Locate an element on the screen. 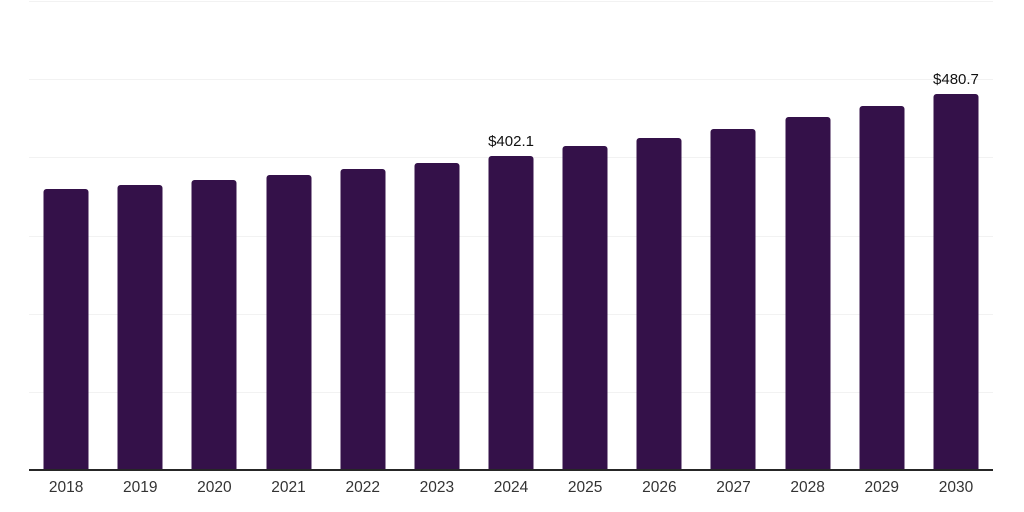 The width and height of the screenshot is (1024, 512). bar-2019 is located at coordinates (140, 327).